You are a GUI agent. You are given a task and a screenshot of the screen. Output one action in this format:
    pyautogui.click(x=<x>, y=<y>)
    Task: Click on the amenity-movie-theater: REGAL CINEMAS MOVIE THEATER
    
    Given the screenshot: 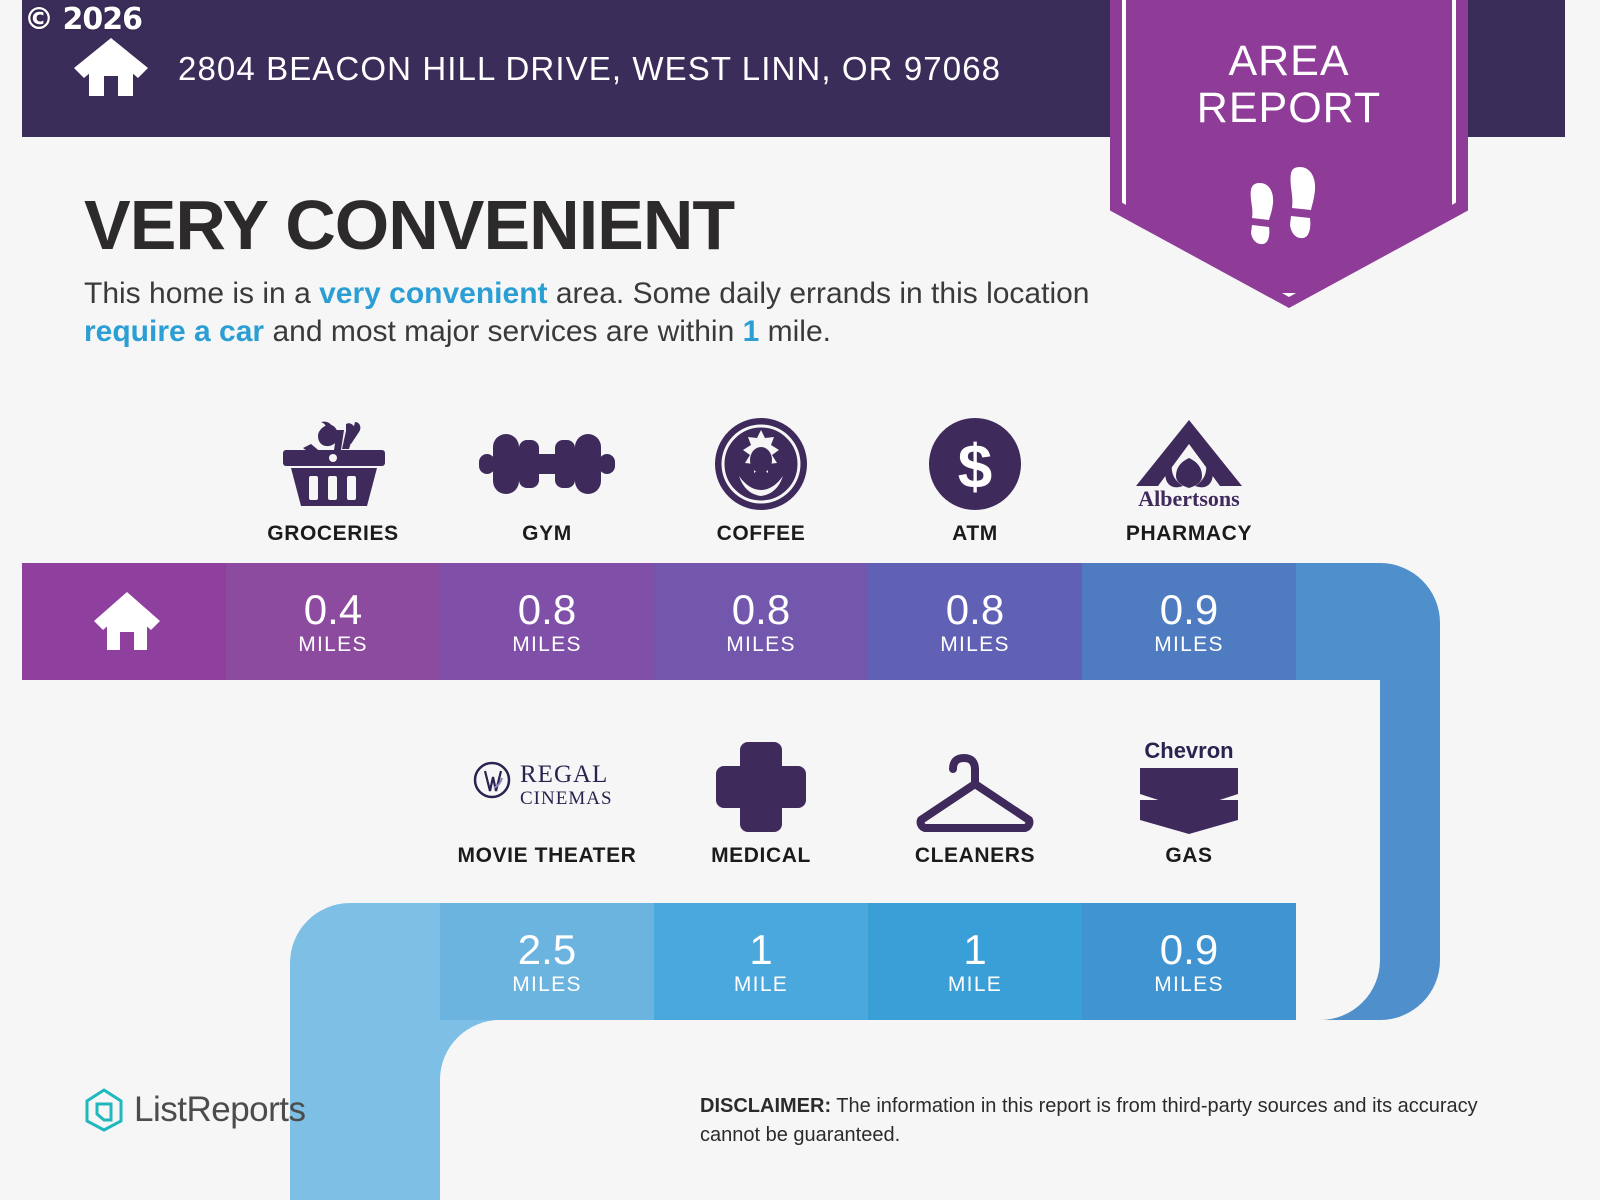 What is the action you would take?
    pyautogui.click(x=547, y=804)
    